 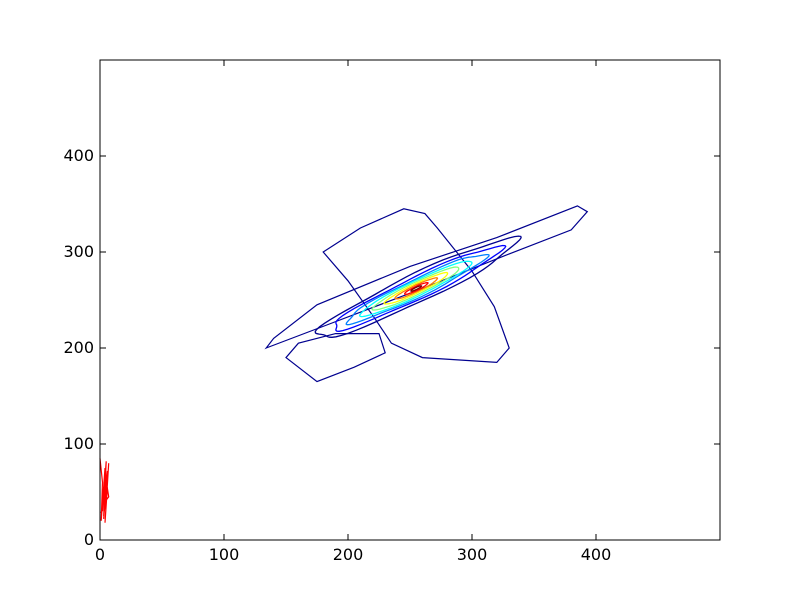 I want to click on red-series-line, so click(x=104, y=490).